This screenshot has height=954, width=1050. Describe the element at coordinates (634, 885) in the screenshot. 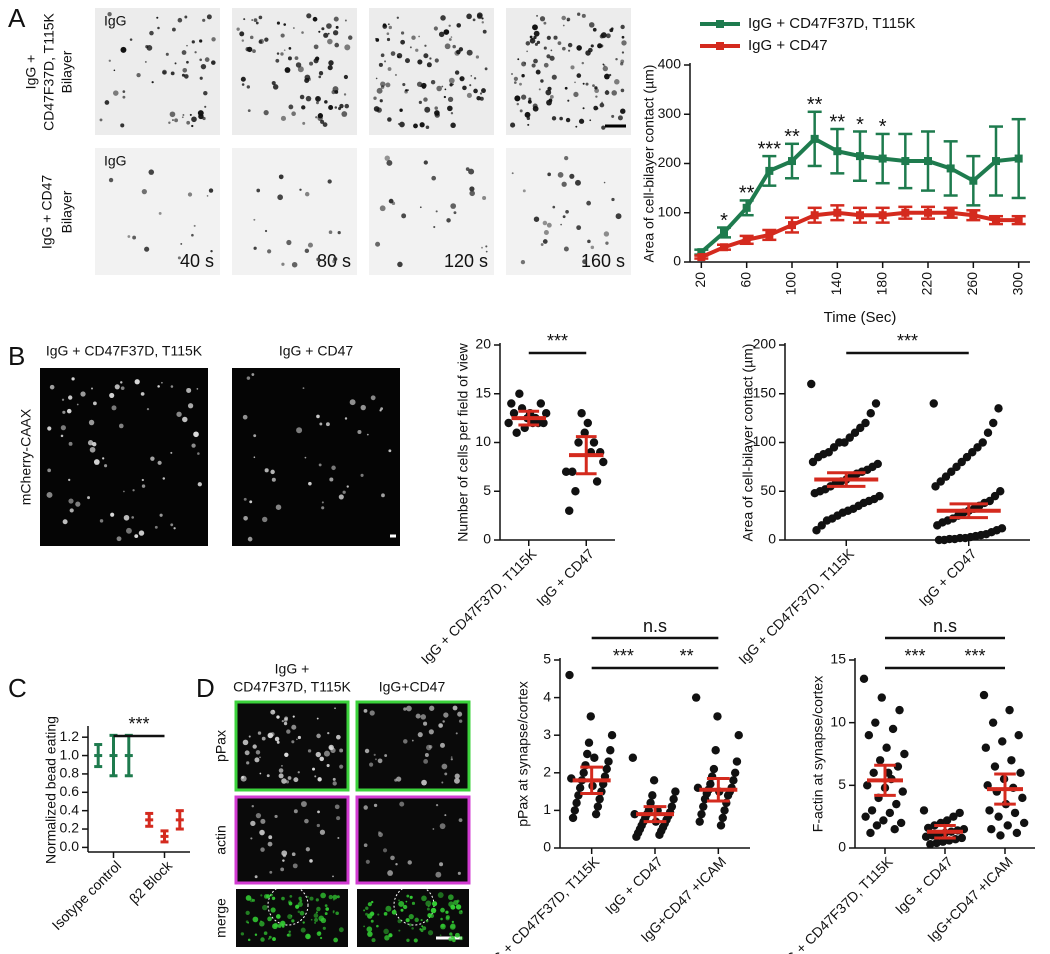

I see `x-tick-label: IgG + CD47` at that location.